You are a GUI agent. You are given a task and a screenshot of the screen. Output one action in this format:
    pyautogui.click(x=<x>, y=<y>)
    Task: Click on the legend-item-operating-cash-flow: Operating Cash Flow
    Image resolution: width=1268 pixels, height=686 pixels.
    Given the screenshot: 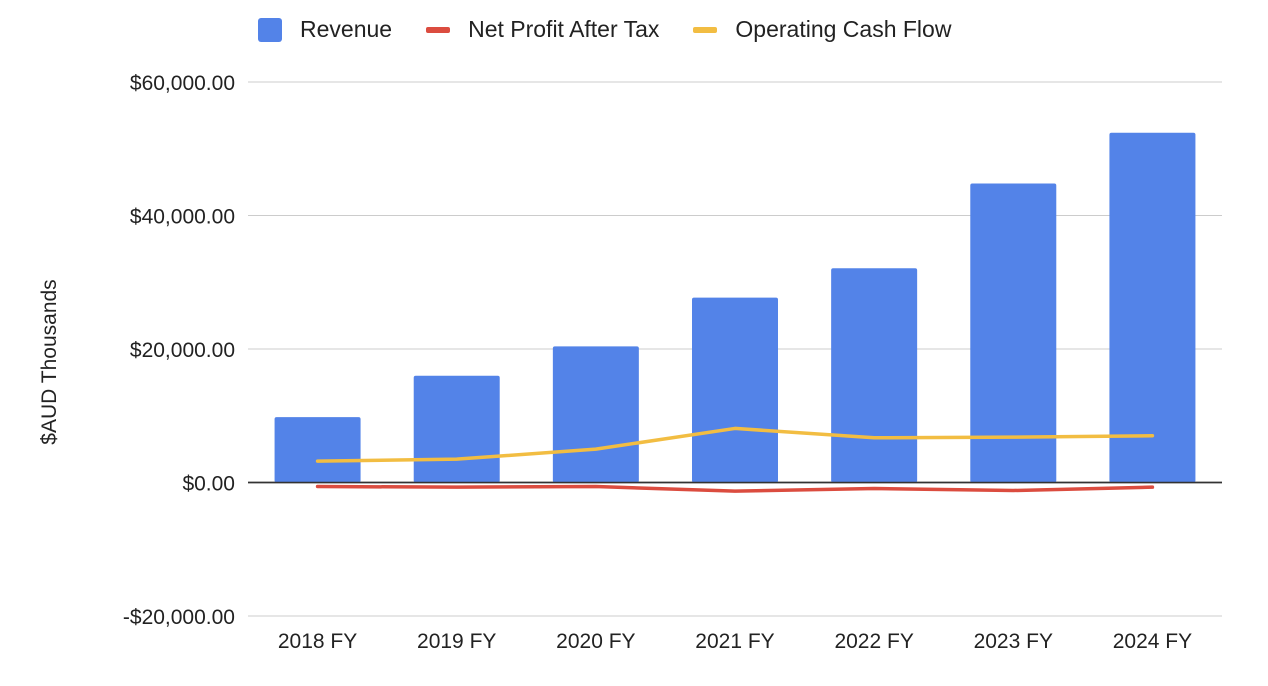 What is the action you would take?
    pyautogui.click(x=822, y=29)
    